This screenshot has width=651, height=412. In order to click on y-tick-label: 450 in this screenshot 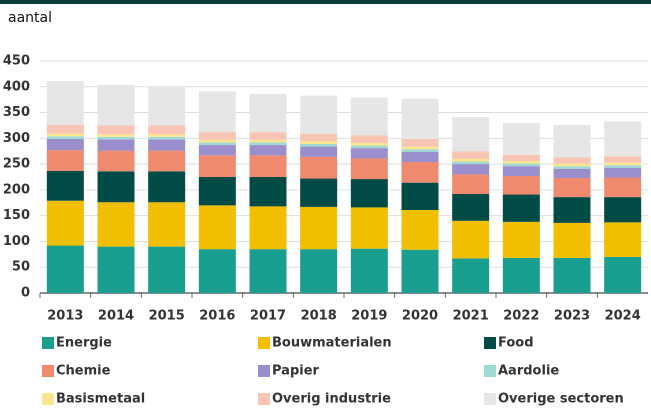, I will do `click(16, 61)`.